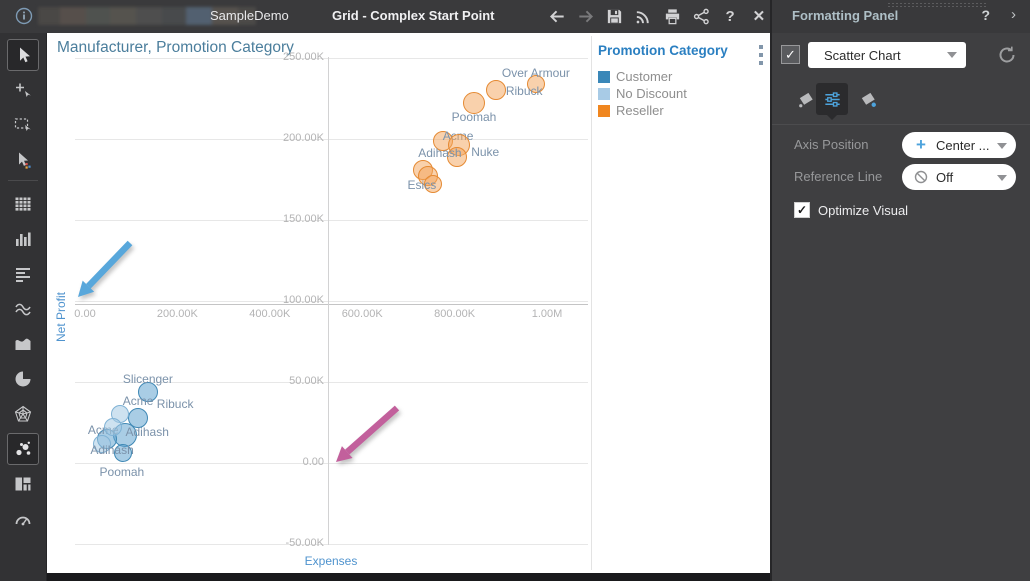 The image size is (1030, 581). What do you see at coordinates (61, 317) in the screenshot?
I see `y-axis-title: Net Profit` at bounding box center [61, 317].